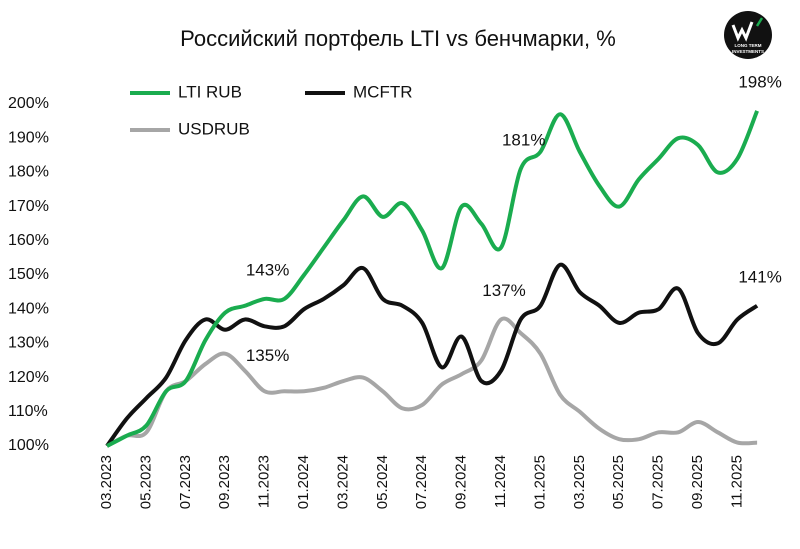 Image resolution: width=800 pixels, height=549 pixels. I want to click on data-label: 137%, so click(503, 290).